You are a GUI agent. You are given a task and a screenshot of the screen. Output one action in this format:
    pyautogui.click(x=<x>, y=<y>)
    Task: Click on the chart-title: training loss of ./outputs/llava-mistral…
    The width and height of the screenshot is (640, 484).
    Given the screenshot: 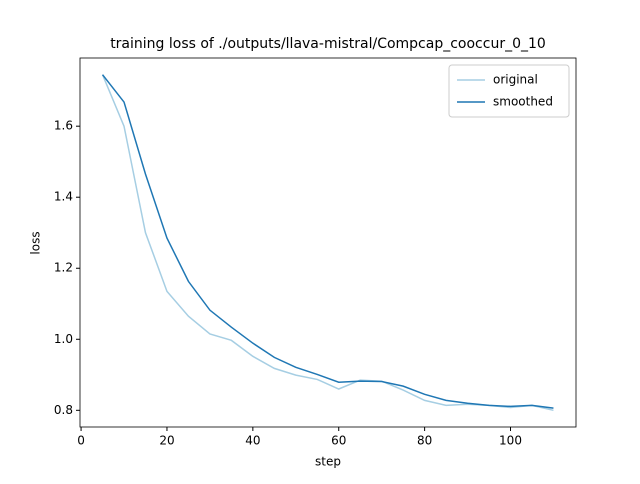 What is the action you would take?
    pyautogui.click(x=328, y=44)
    